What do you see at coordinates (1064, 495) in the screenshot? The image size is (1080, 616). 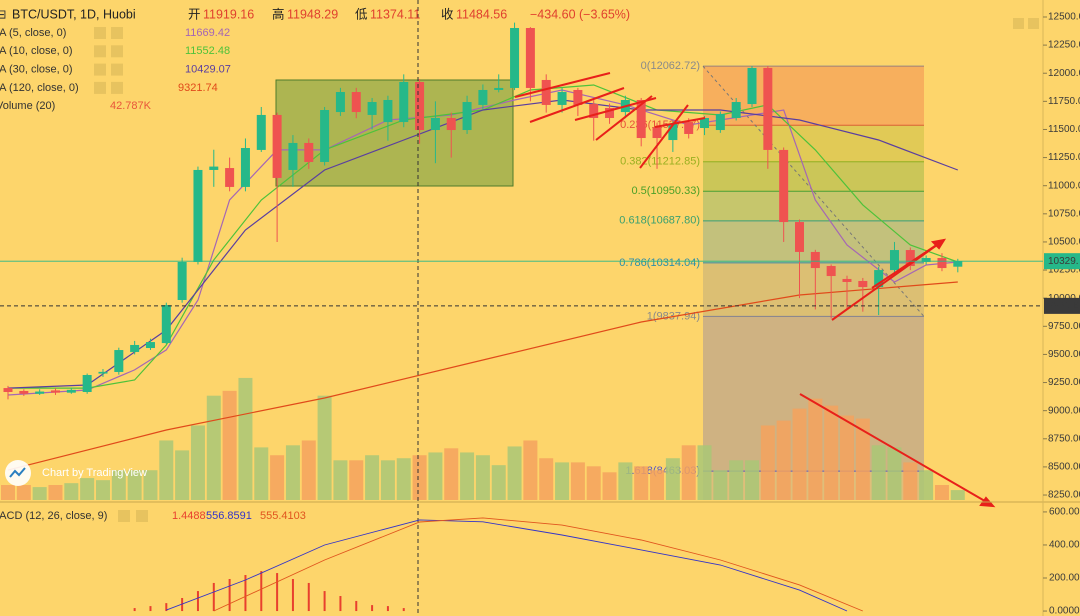 I see `y-tick-label: 8250.00` at bounding box center [1064, 495].